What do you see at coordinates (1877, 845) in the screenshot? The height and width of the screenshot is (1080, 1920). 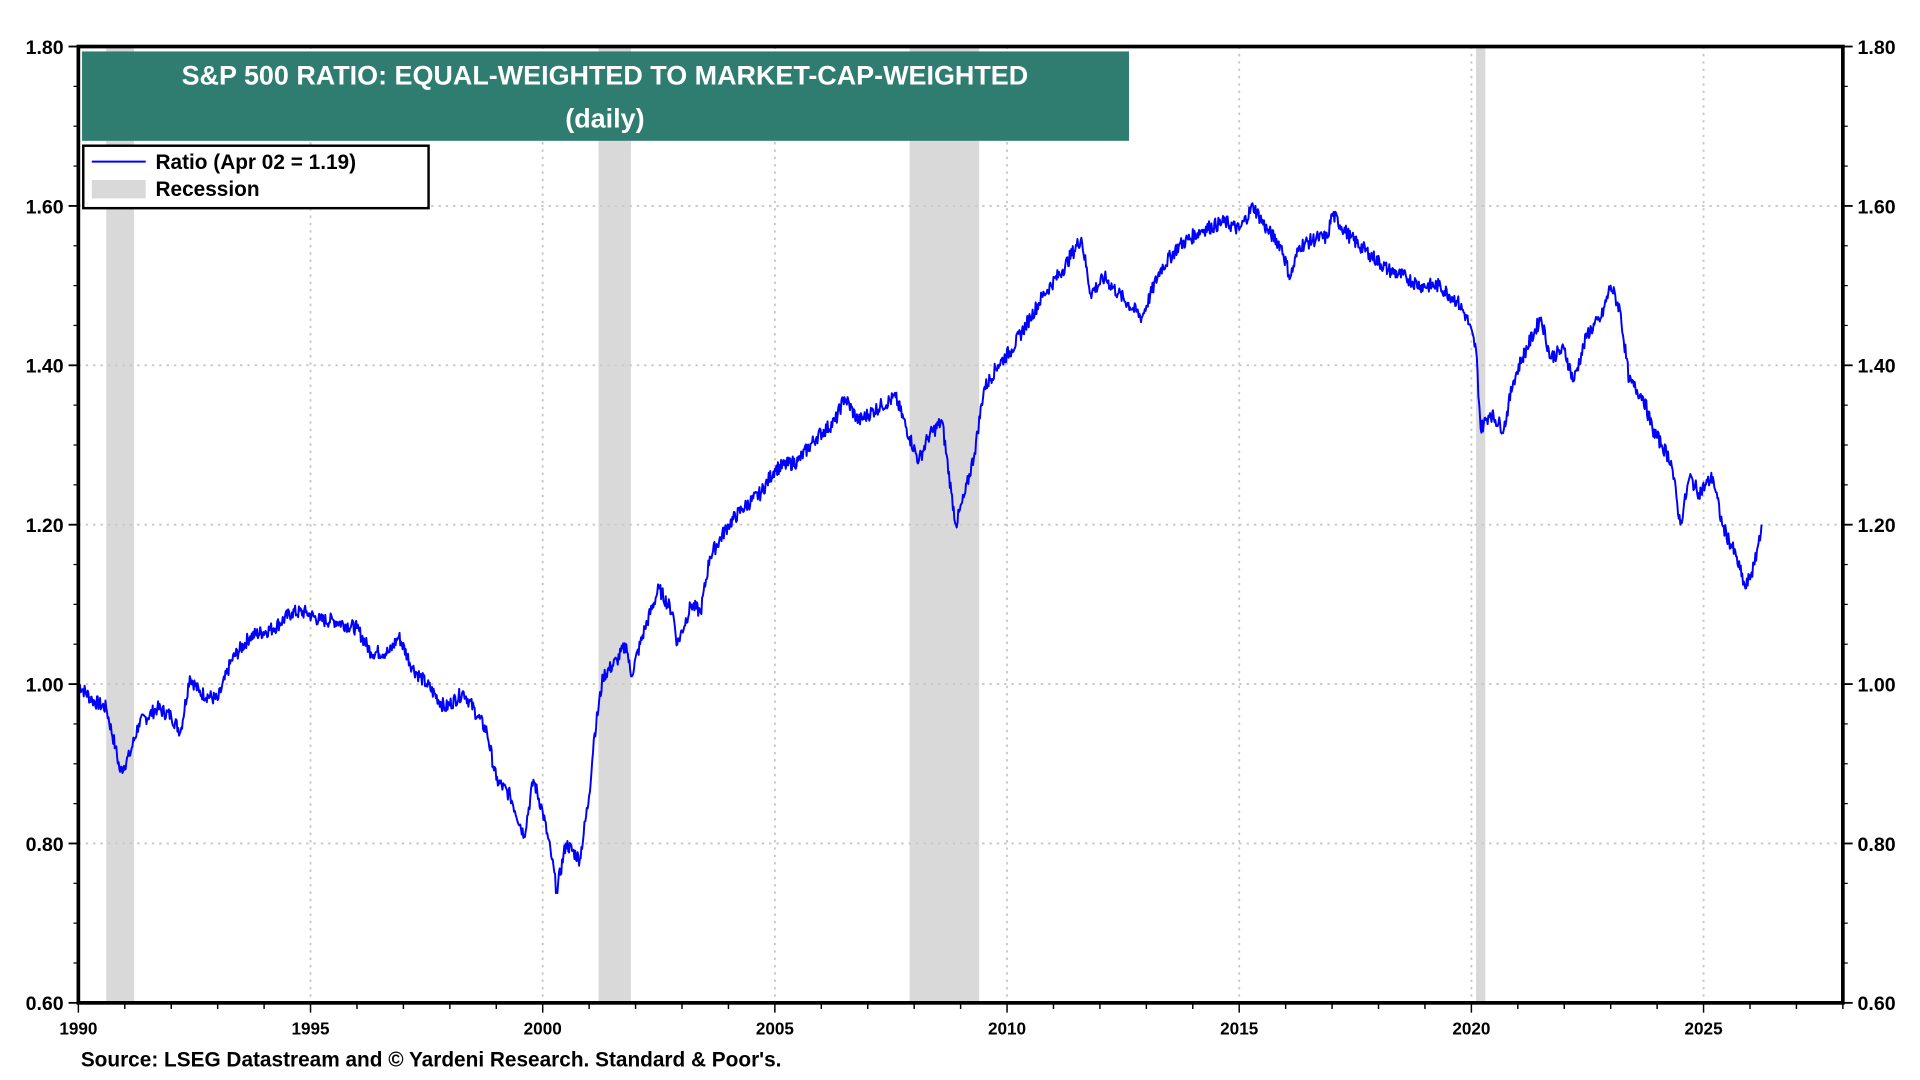 I see `y-tick-label-right: 0.80` at bounding box center [1877, 845].